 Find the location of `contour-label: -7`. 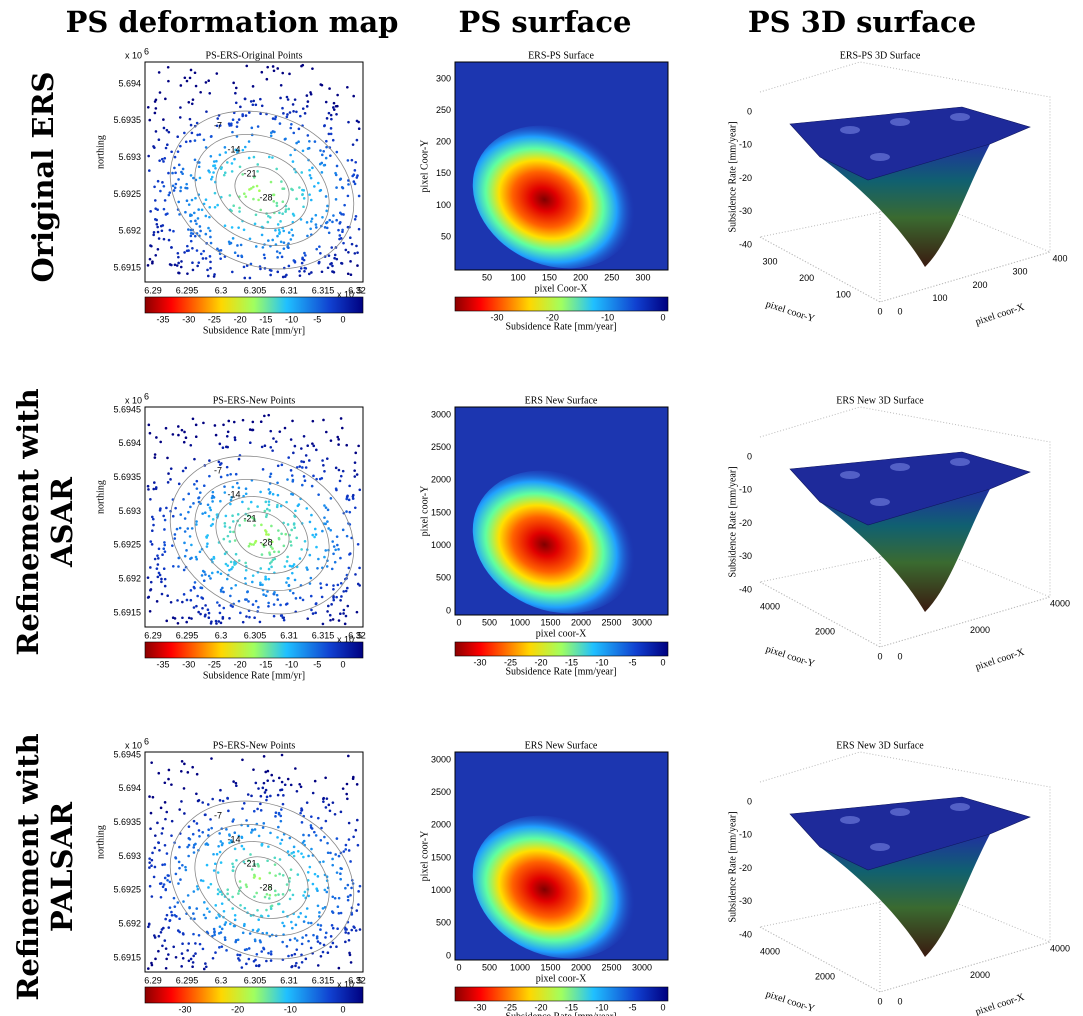

contour-label: -7 is located at coordinates (218, 125).